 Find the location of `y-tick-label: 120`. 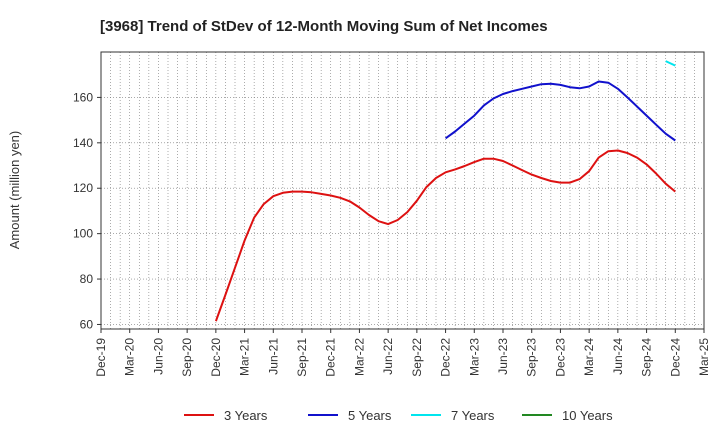

y-tick-label: 120 is located at coordinates (83, 188).